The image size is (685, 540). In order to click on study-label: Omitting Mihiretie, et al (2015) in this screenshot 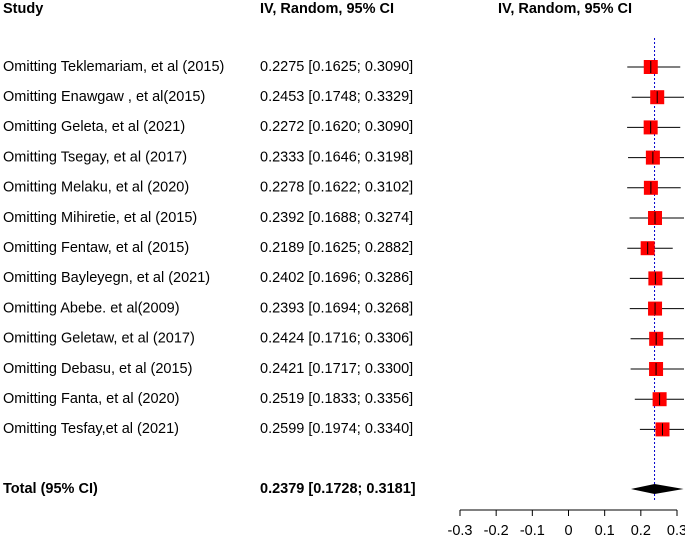, I will do `click(100, 218)`.